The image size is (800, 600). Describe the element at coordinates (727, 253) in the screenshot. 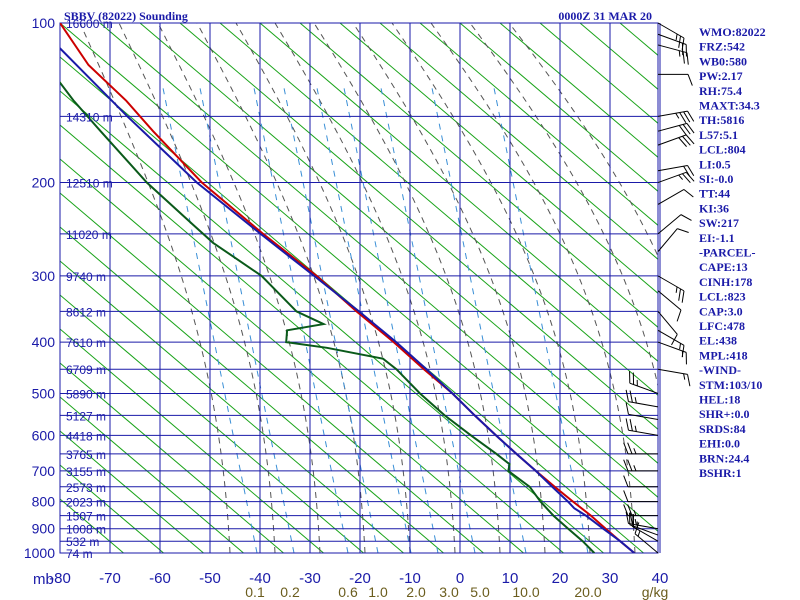

I see `index-line: -PARCEL-` at that location.